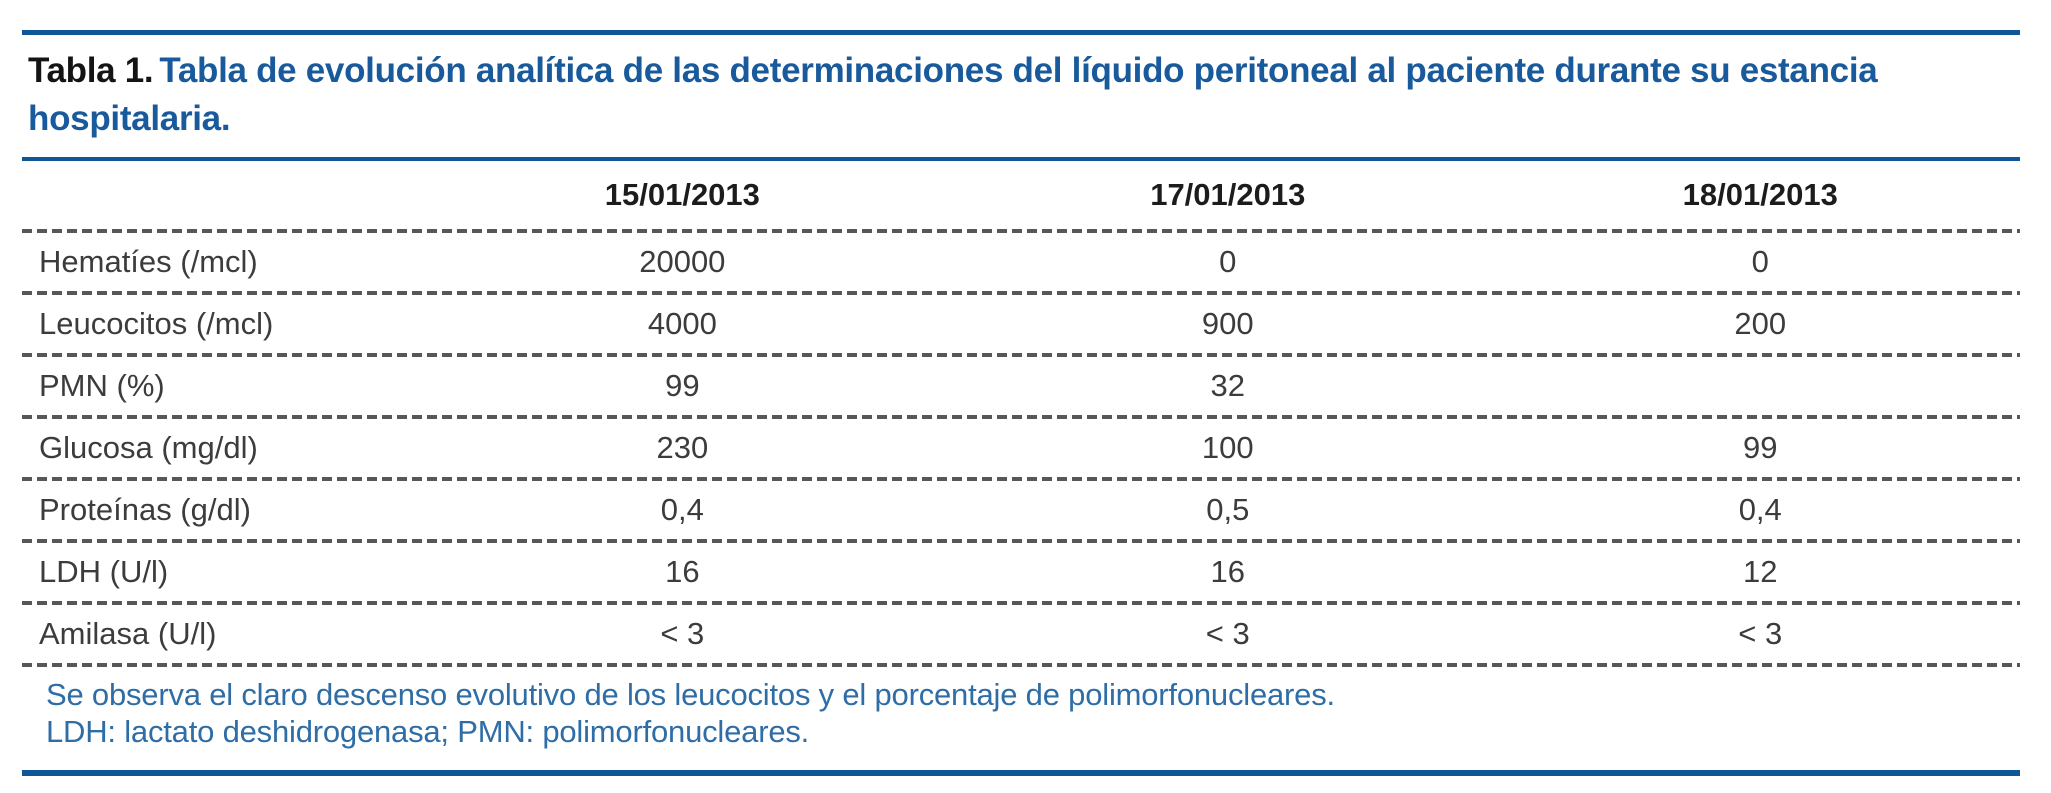 The image size is (2051, 793). I want to click on column-header-date-1: 15/01/2013, so click(682, 194).